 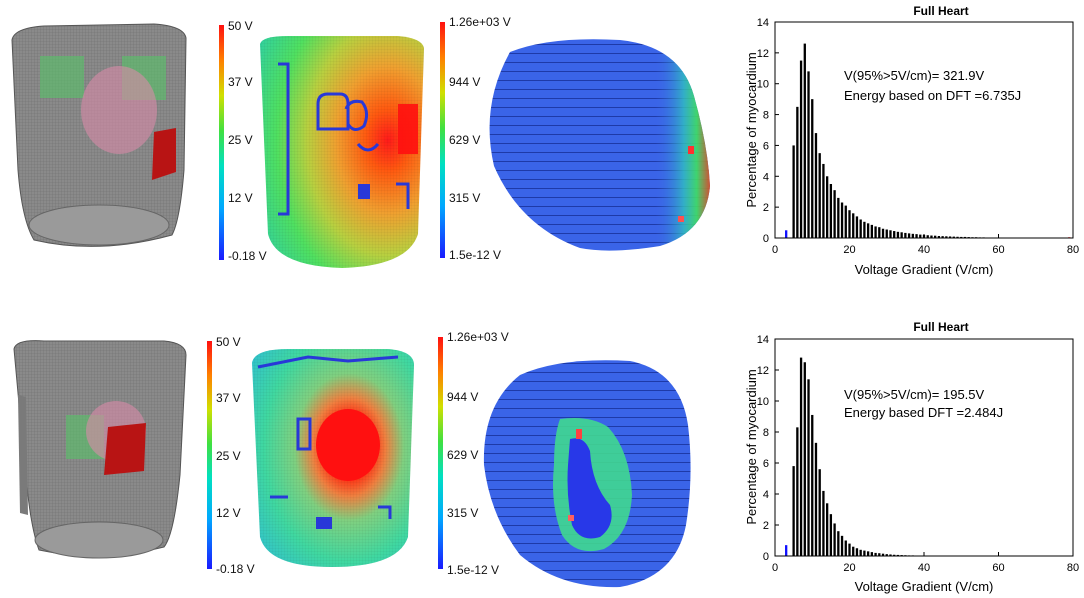 I want to click on annotation-voltage: V(95%>5V/cm)= 321.9V, so click(x=914, y=75).